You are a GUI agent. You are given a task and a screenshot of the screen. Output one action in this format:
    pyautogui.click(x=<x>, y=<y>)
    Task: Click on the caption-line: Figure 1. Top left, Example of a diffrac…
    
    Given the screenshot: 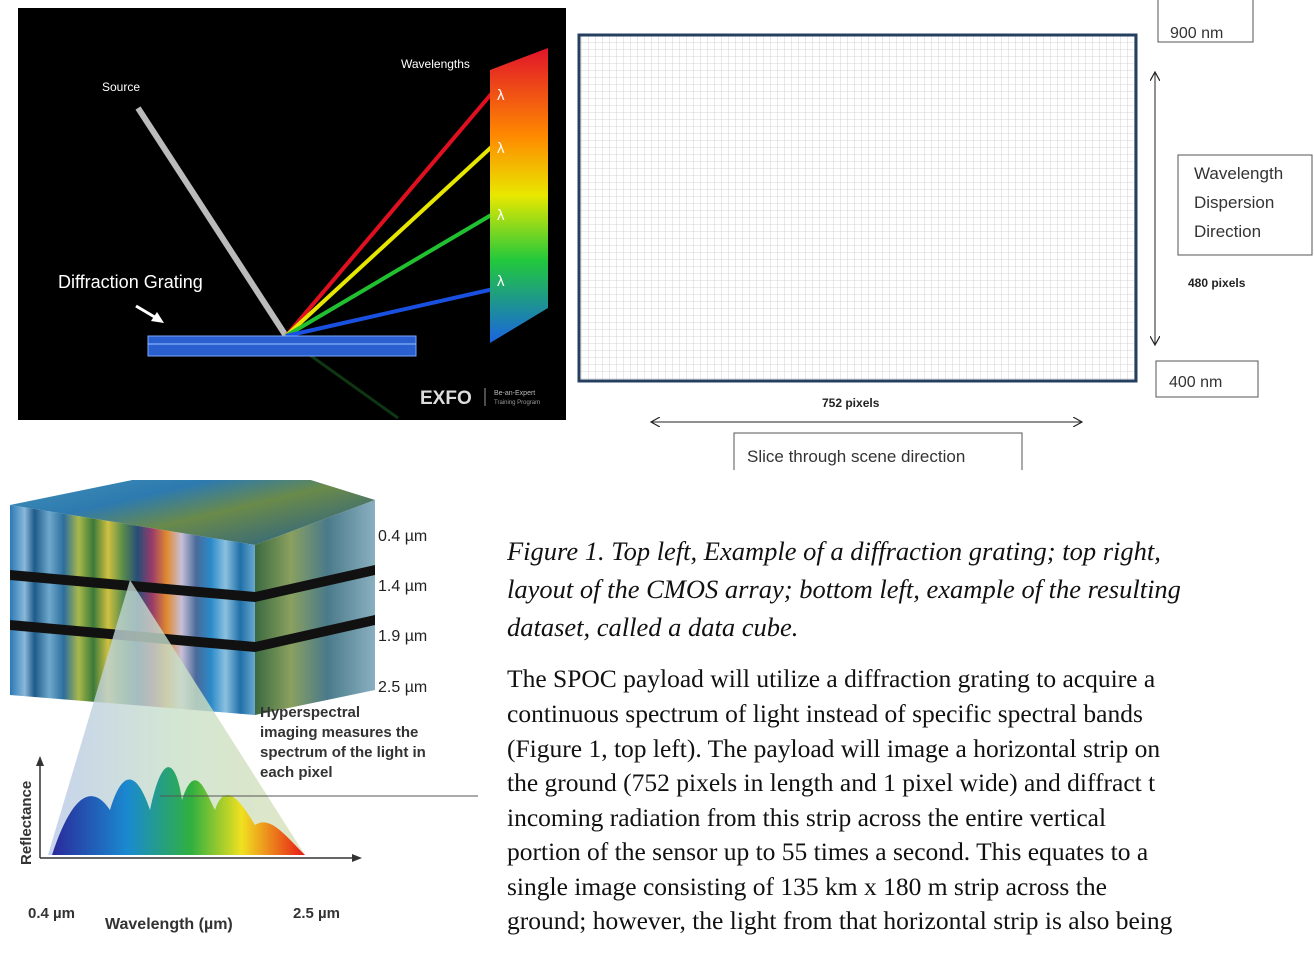 What is the action you would take?
    pyautogui.click(x=834, y=551)
    